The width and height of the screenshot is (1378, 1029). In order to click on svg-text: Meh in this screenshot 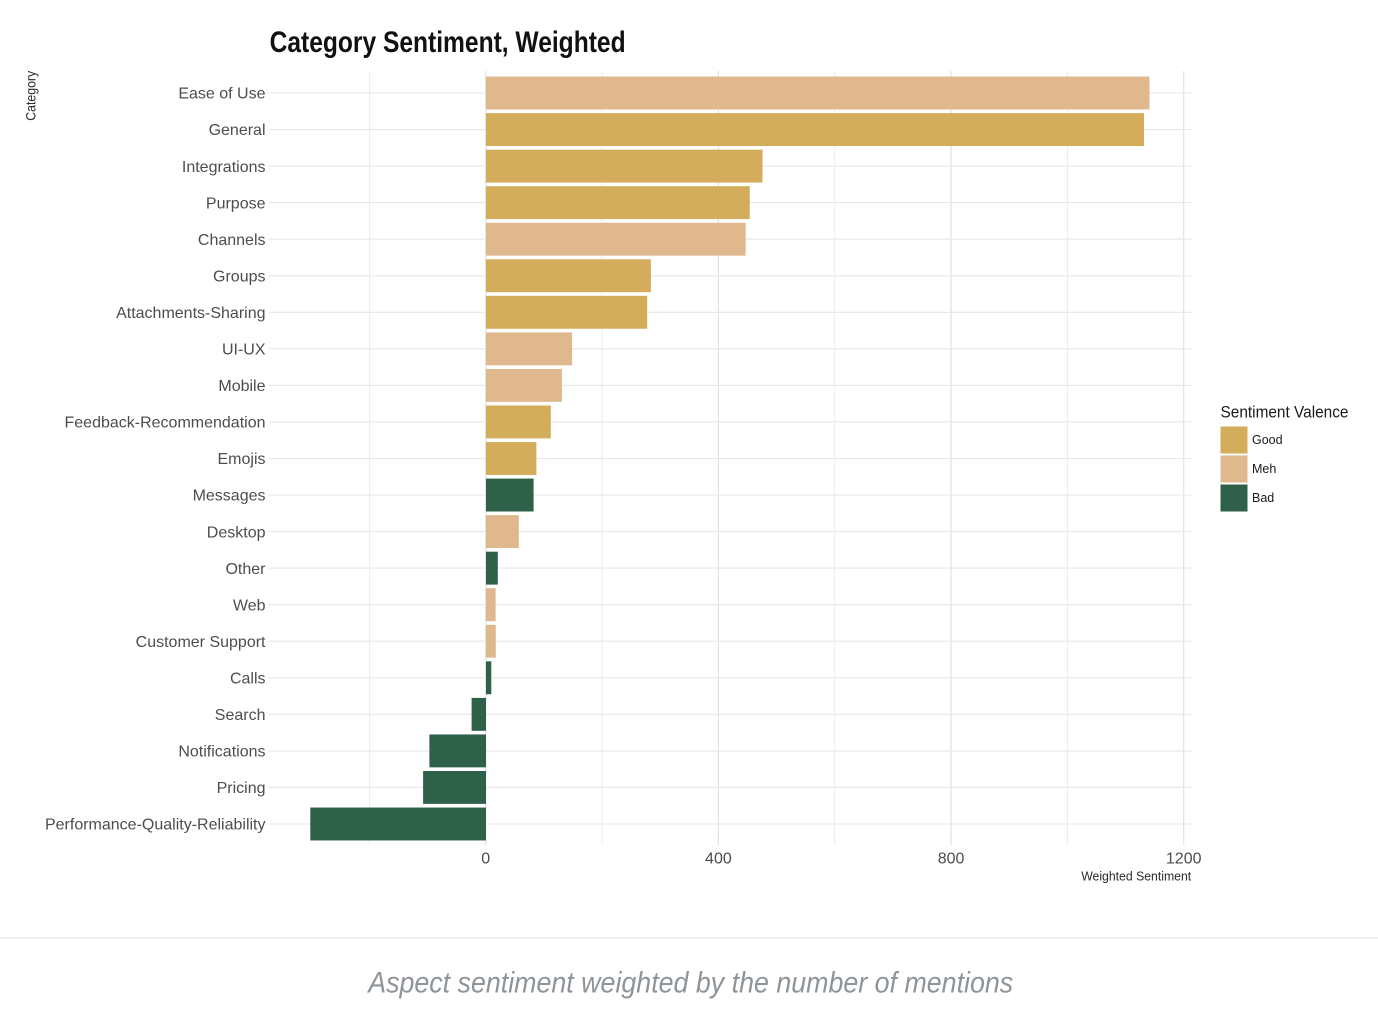, I will do `click(1264, 469)`.